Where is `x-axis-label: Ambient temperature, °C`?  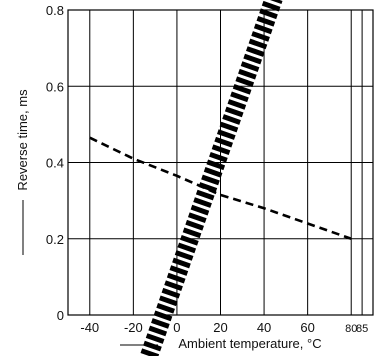
x-axis-label: Ambient temperature, °C is located at coordinates (249, 343).